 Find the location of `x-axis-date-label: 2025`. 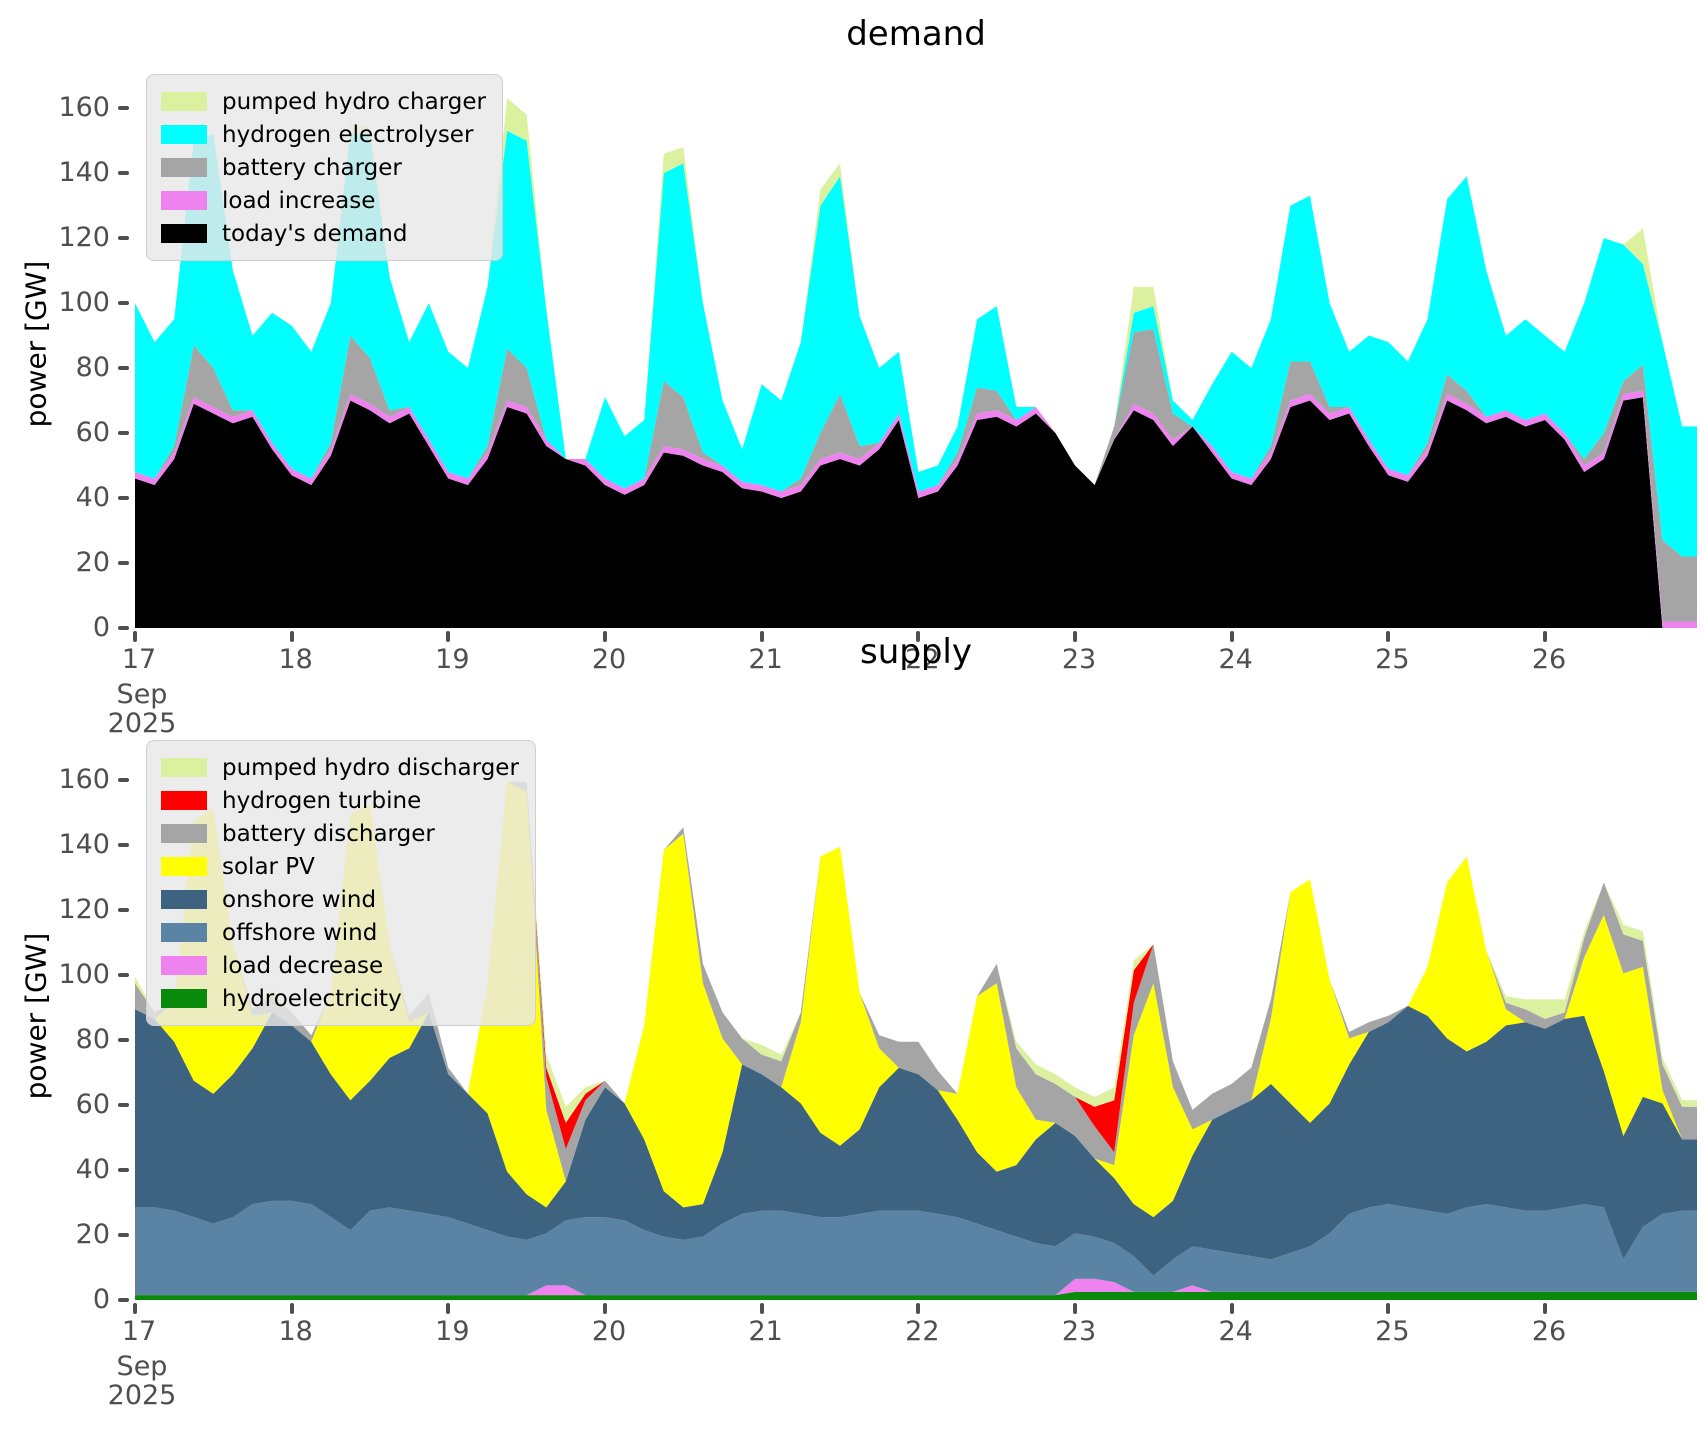

x-axis-date-label: 2025 is located at coordinates (142, 1395).